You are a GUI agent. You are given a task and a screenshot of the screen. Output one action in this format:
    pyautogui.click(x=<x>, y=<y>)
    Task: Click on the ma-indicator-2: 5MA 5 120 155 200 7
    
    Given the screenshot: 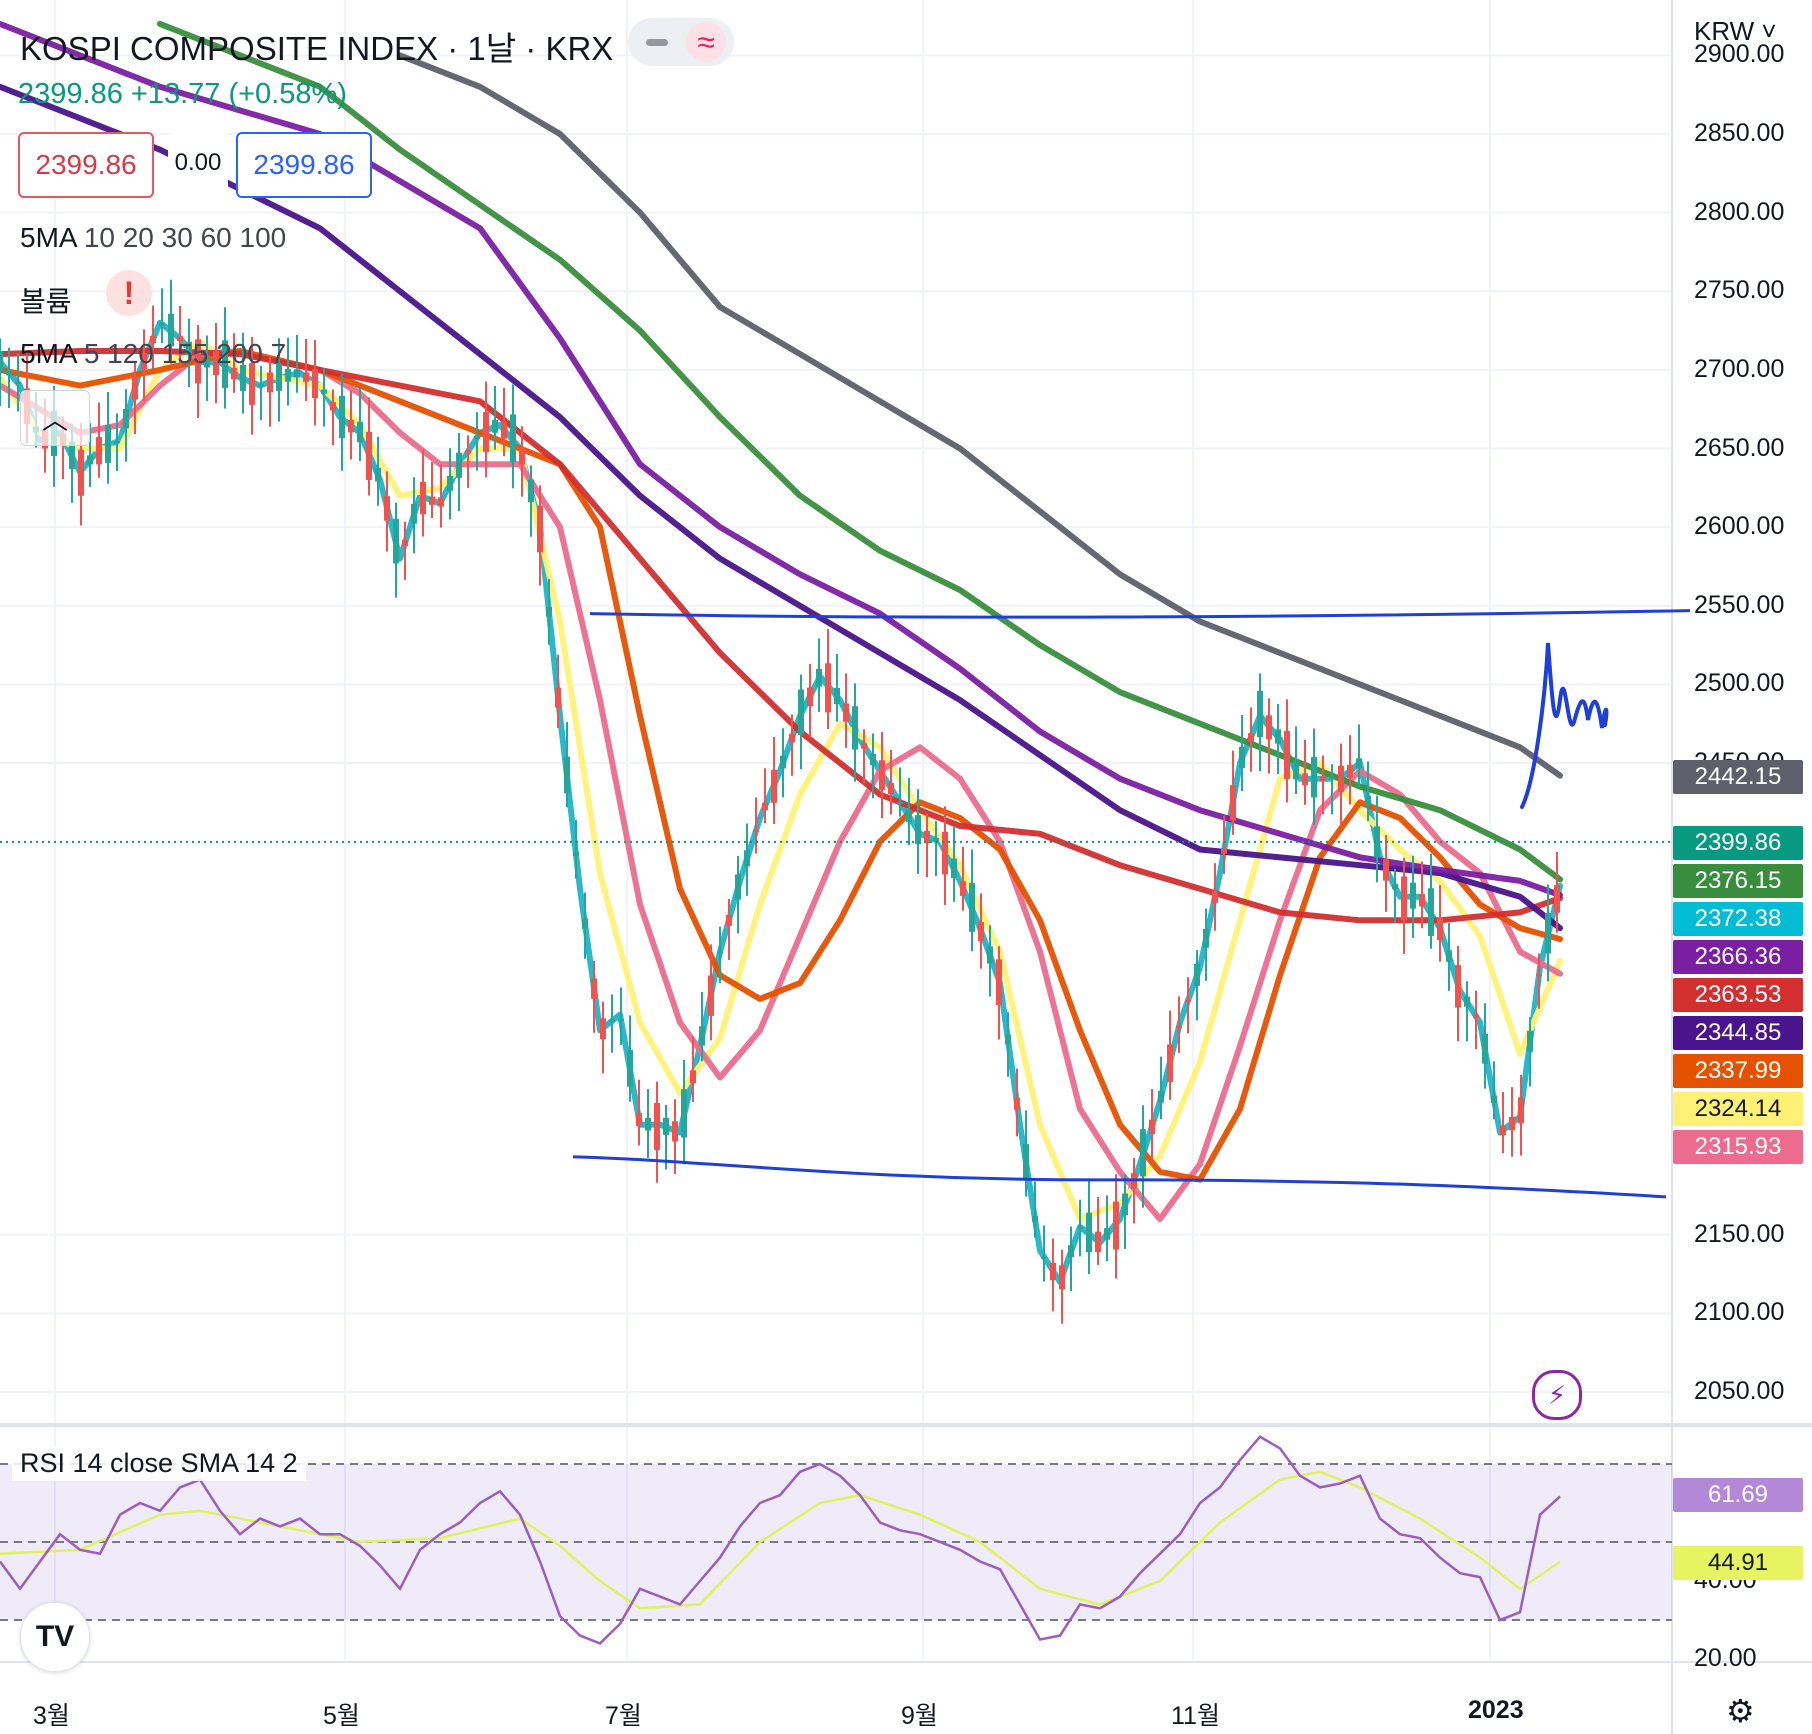 What is the action you would take?
    pyautogui.click(x=153, y=354)
    